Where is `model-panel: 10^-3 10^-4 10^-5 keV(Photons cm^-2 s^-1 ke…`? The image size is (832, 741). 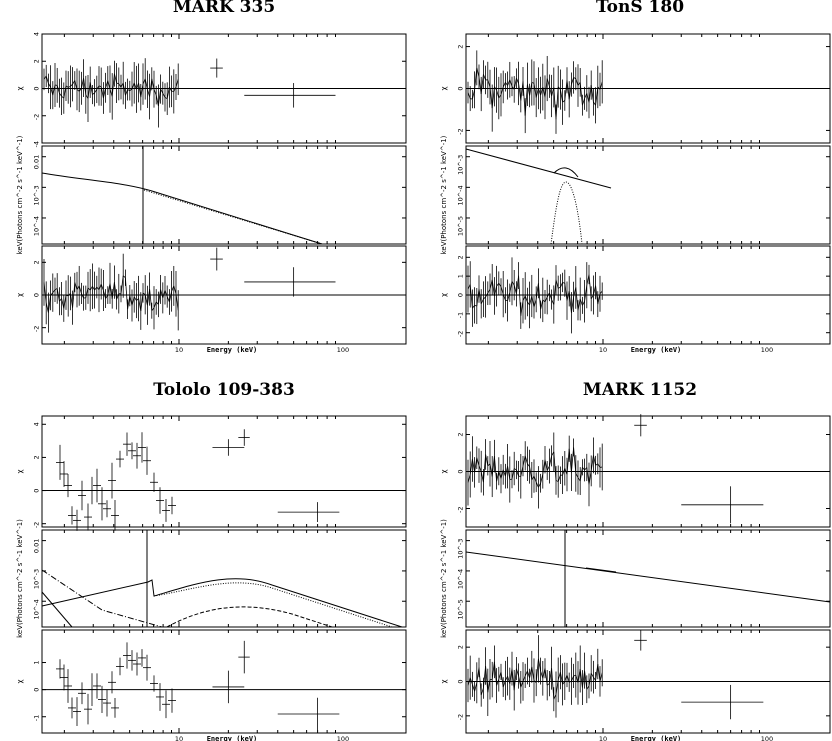
model-panel: 10^-3 10^-4 10^-5 keV(Photons cm^-2 s^-1 ke… is located at coordinates (635, 578).